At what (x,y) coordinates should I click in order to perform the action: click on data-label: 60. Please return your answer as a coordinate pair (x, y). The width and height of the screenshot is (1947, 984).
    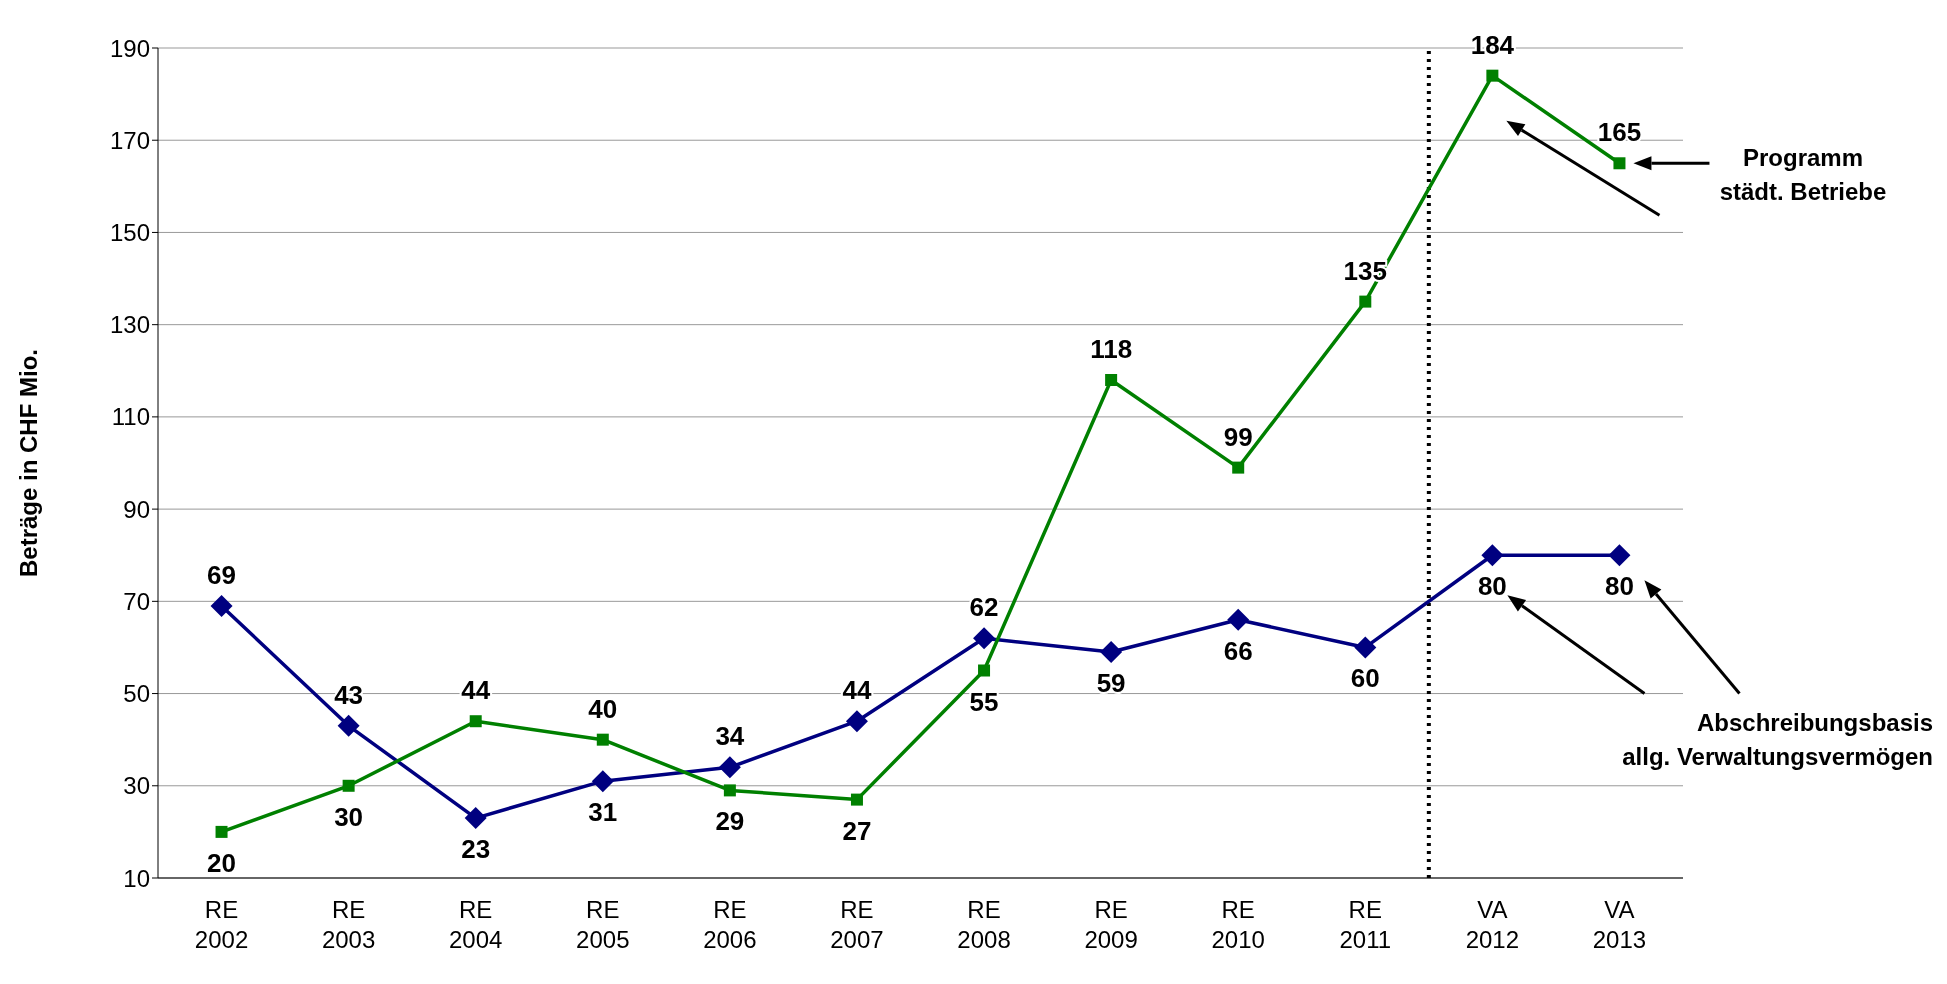
    Looking at the image, I should click on (1365, 678).